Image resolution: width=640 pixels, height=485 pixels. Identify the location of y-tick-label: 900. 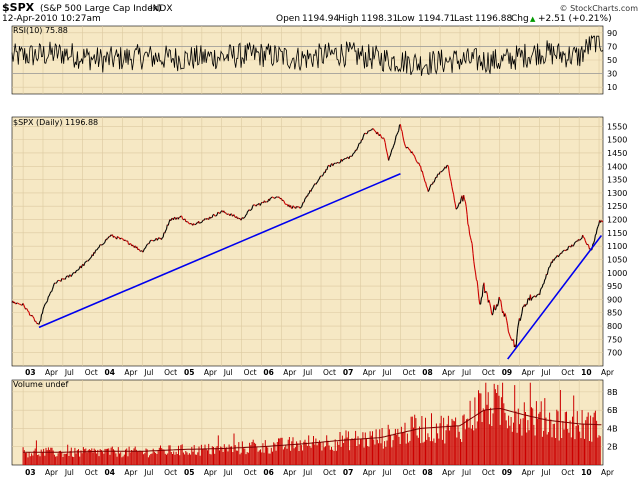
(614, 299).